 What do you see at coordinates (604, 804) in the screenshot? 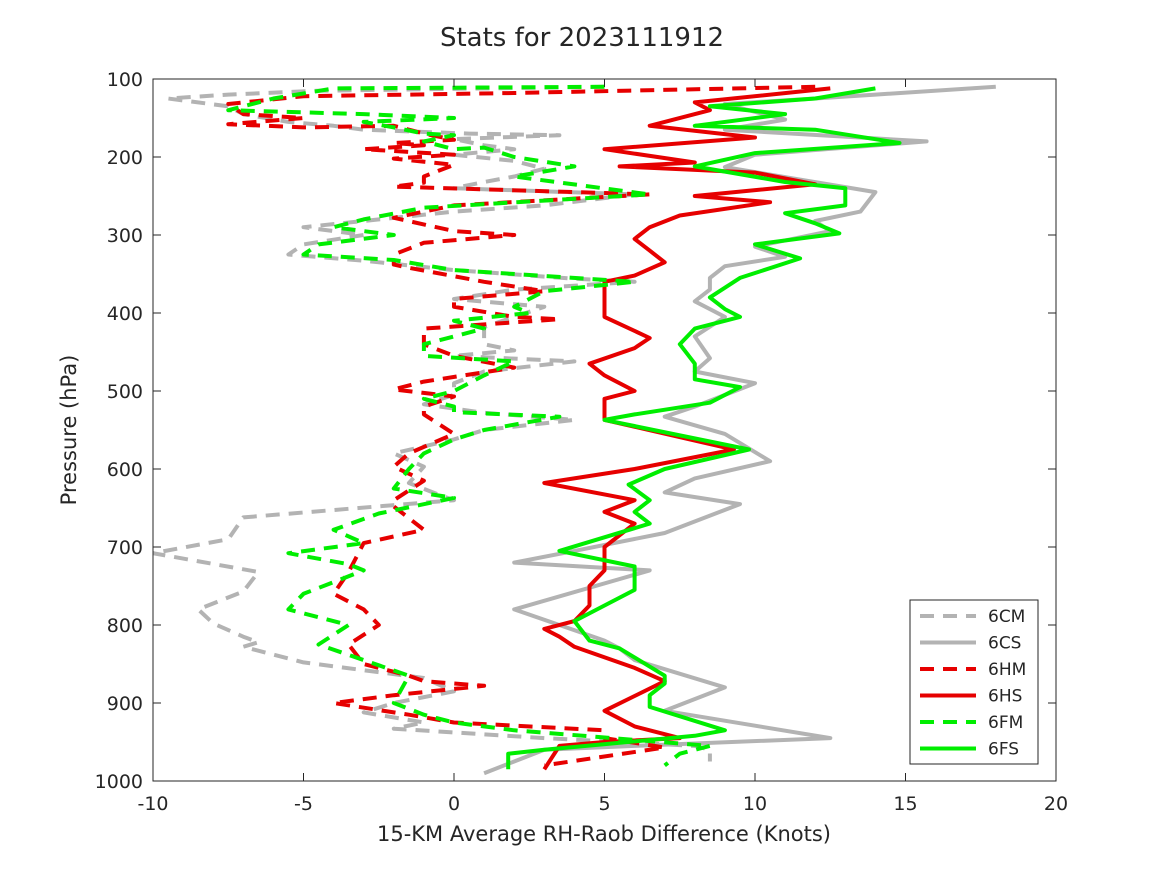
I see `x-tick-label: 5` at bounding box center [604, 804].